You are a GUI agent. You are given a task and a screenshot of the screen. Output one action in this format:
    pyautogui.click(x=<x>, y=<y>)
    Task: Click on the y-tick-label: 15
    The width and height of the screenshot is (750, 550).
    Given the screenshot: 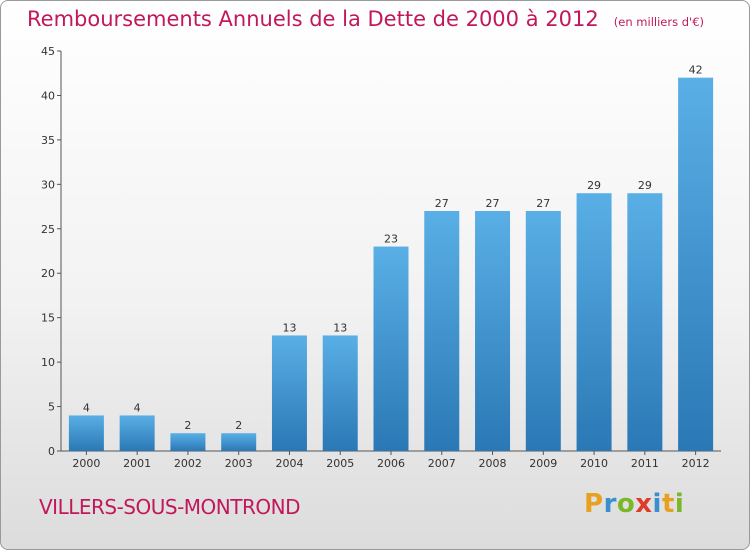 What is the action you would take?
    pyautogui.click(x=48, y=318)
    